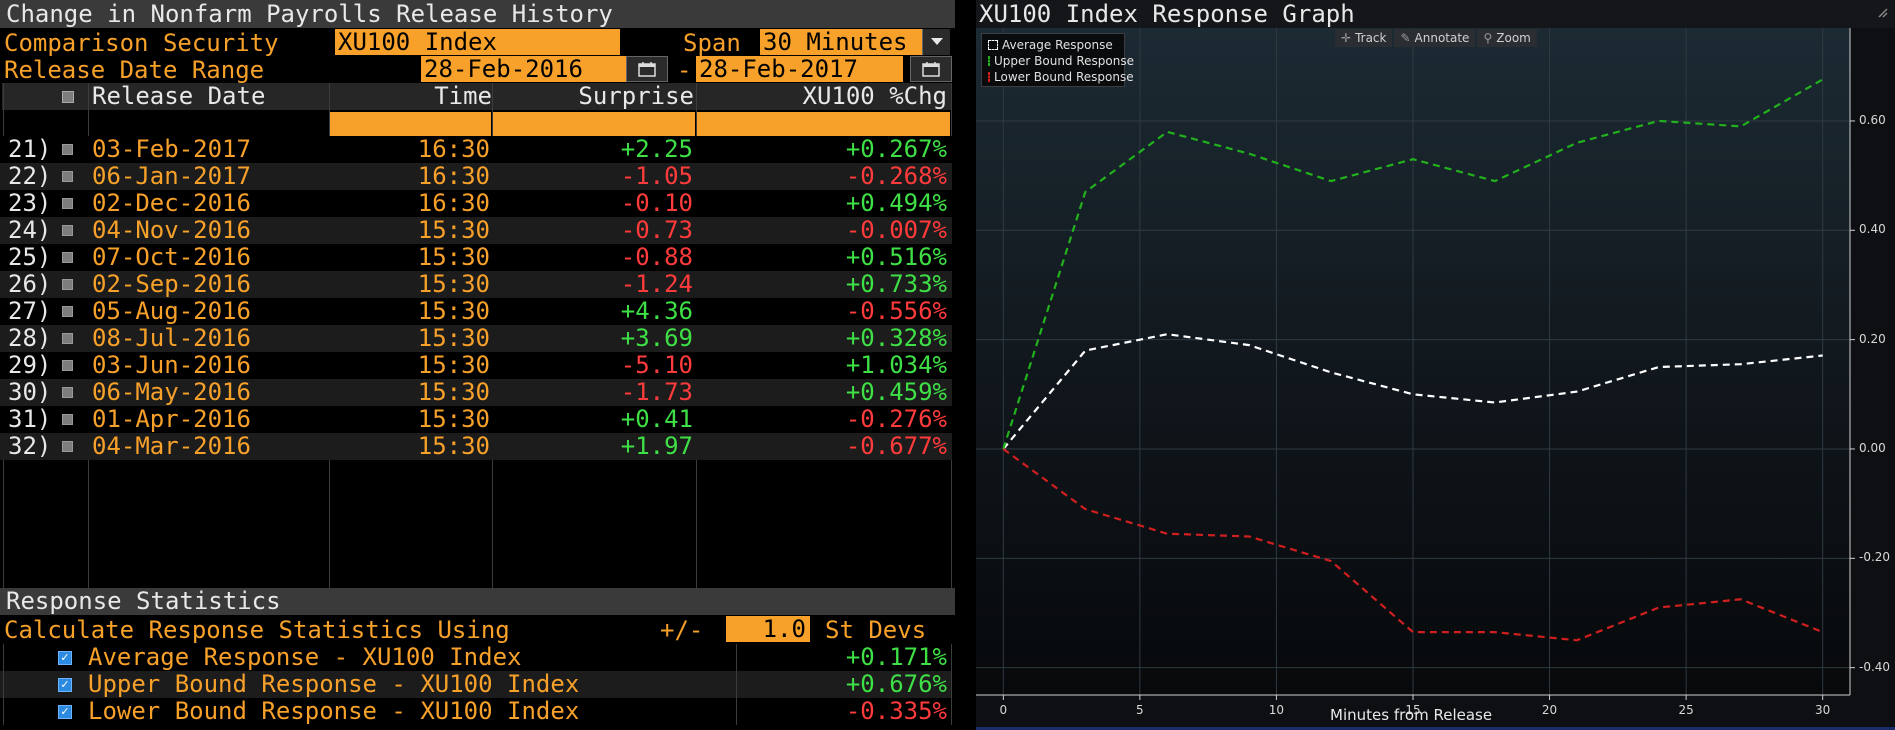 The height and width of the screenshot is (730, 1895). What do you see at coordinates (476, 338) in the screenshot?
I see `table-row: 28) 08-Jul-2016 15:30 +3.69 +0.328%` at bounding box center [476, 338].